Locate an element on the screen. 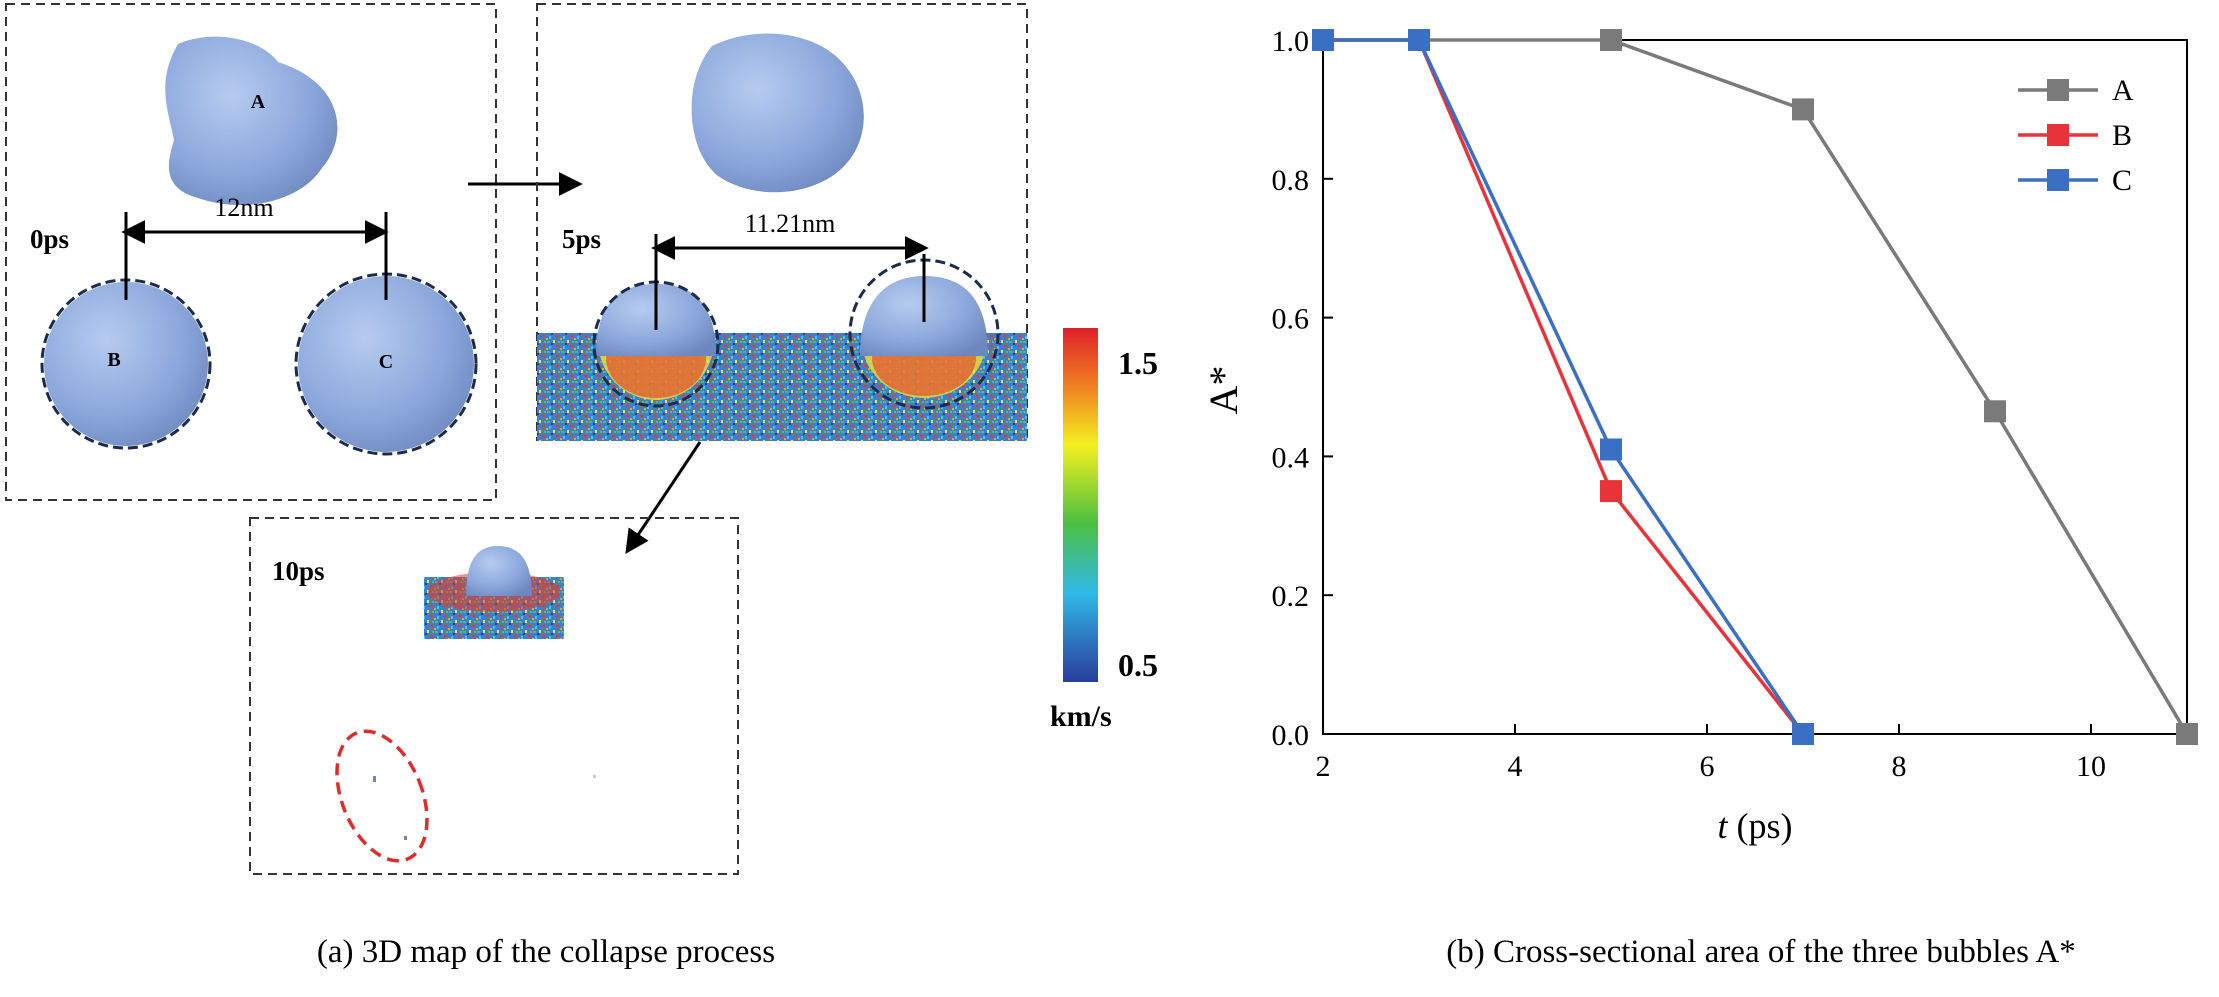  colorbar-max-label: 1.5 is located at coordinates (1138, 363).